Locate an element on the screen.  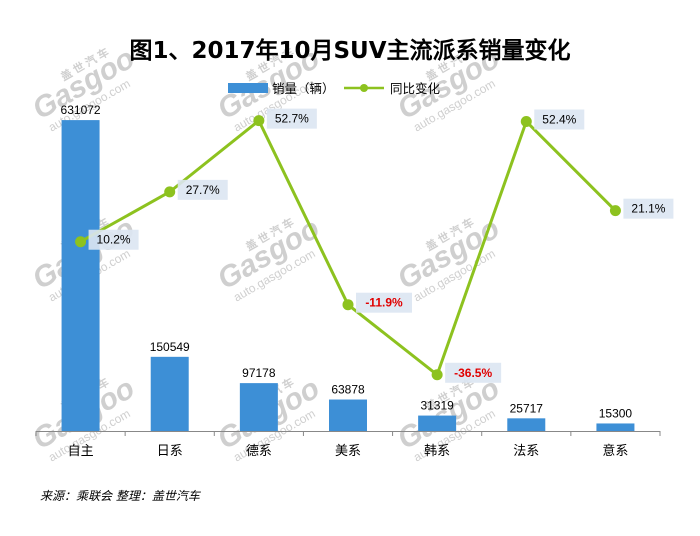
line-value-label: 21.1% is located at coordinates (648, 208).